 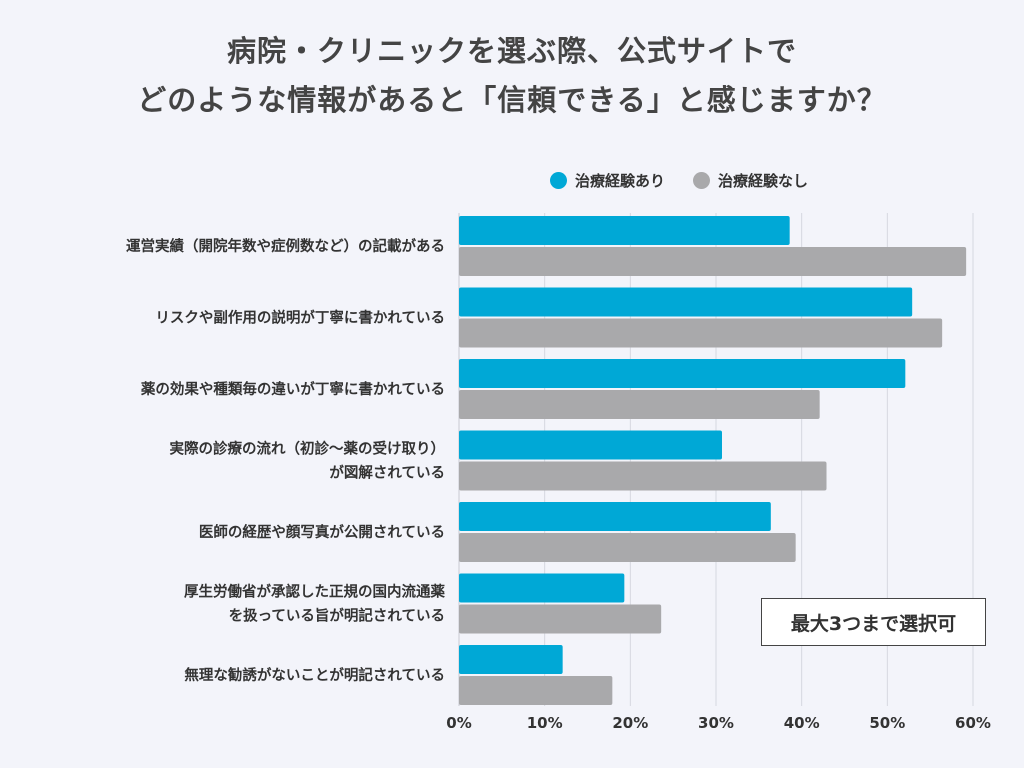 What do you see at coordinates (802, 723) in the screenshot?
I see `x-tick-label: 40%` at bounding box center [802, 723].